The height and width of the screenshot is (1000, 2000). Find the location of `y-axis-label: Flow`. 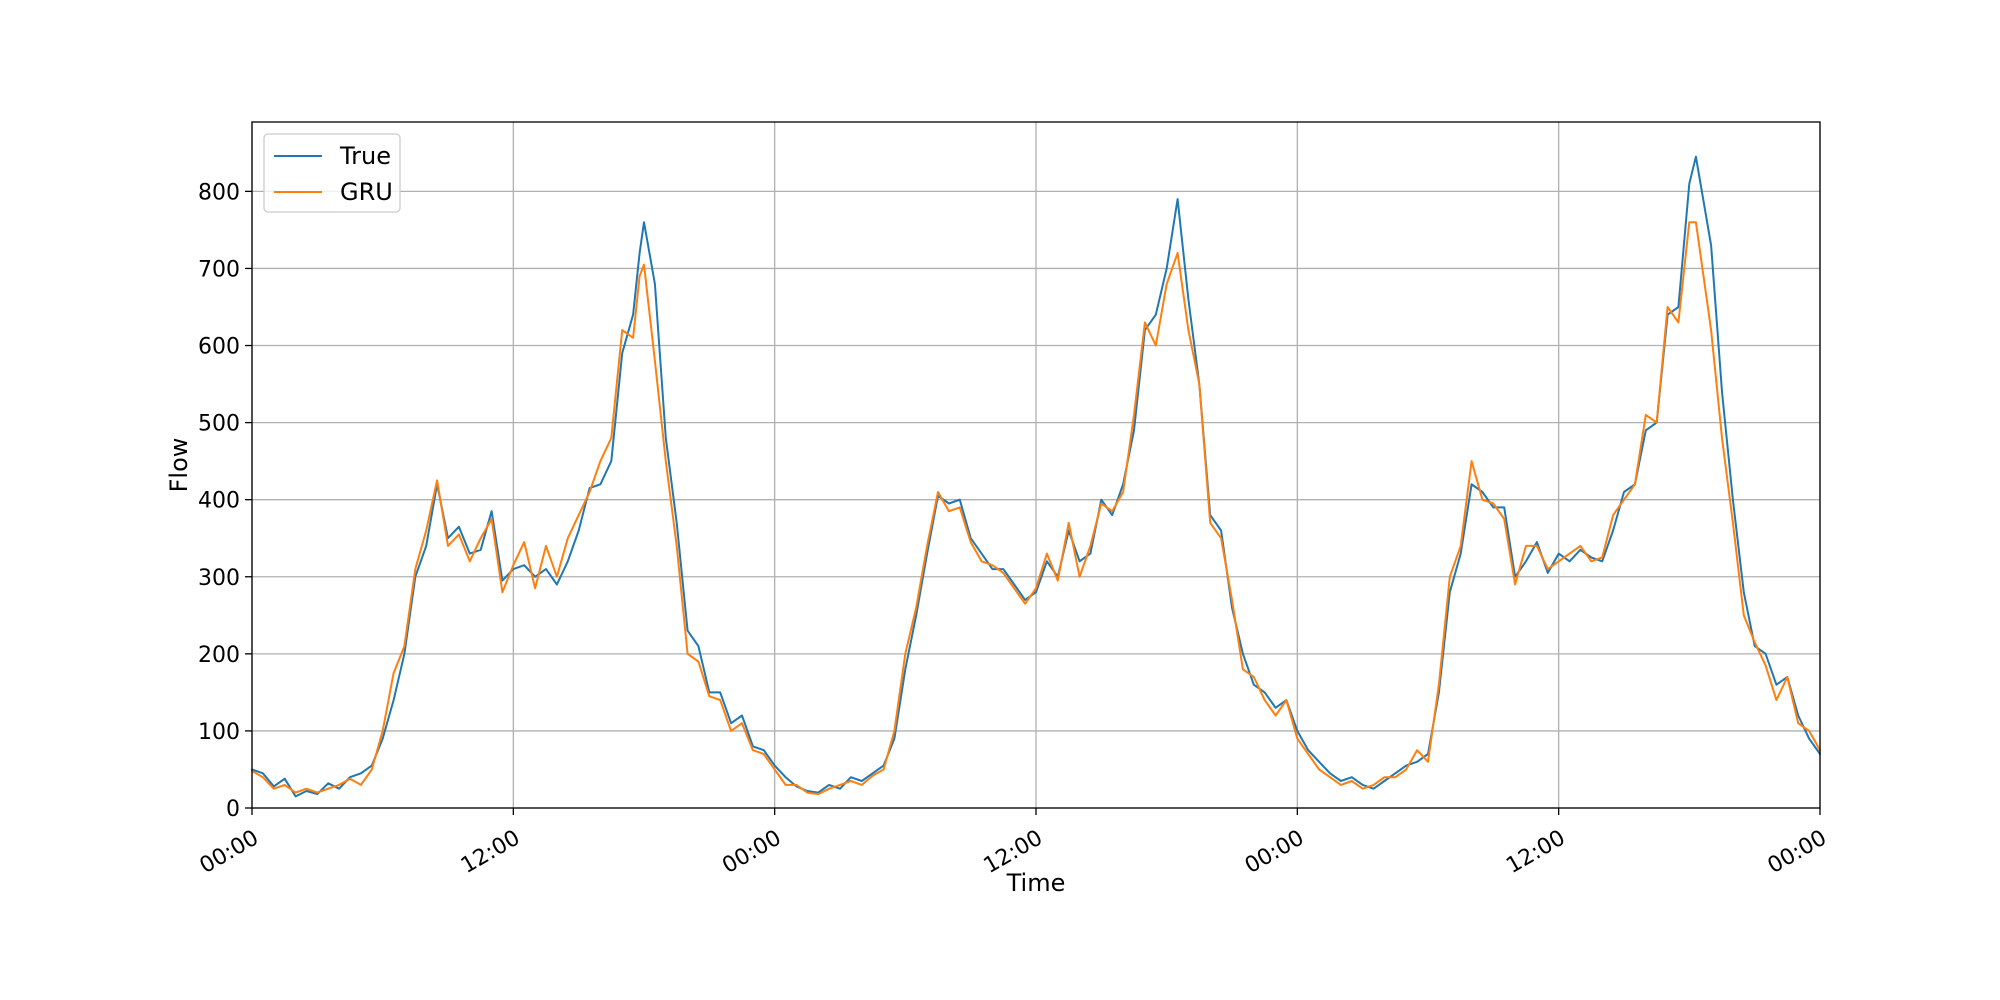

y-axis-label: Flow is located at coordinates (179, 465).